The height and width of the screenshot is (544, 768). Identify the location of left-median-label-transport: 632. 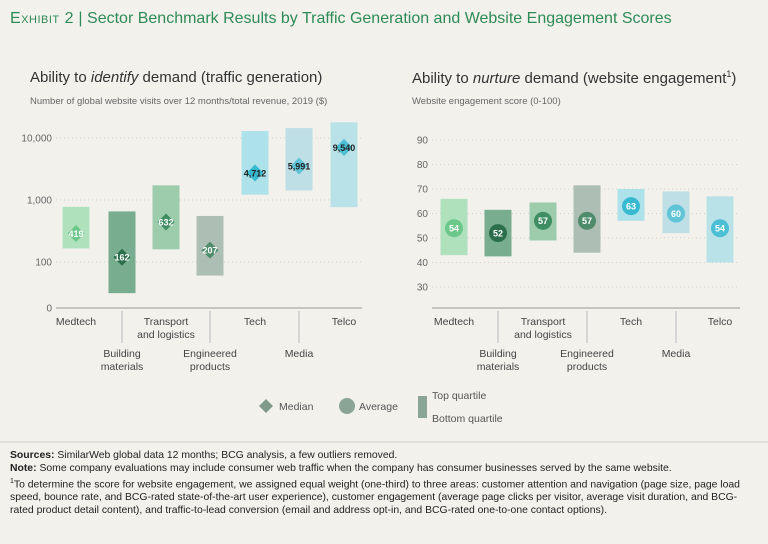
(165, 222).